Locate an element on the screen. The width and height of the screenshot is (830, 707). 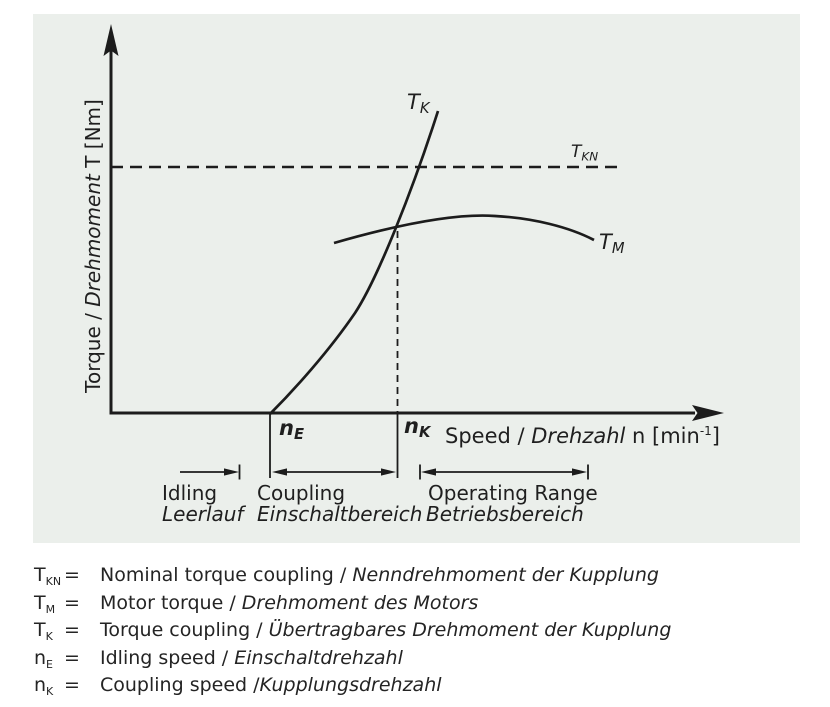
coupling-range-dimension is located at coordinates (334, 445).